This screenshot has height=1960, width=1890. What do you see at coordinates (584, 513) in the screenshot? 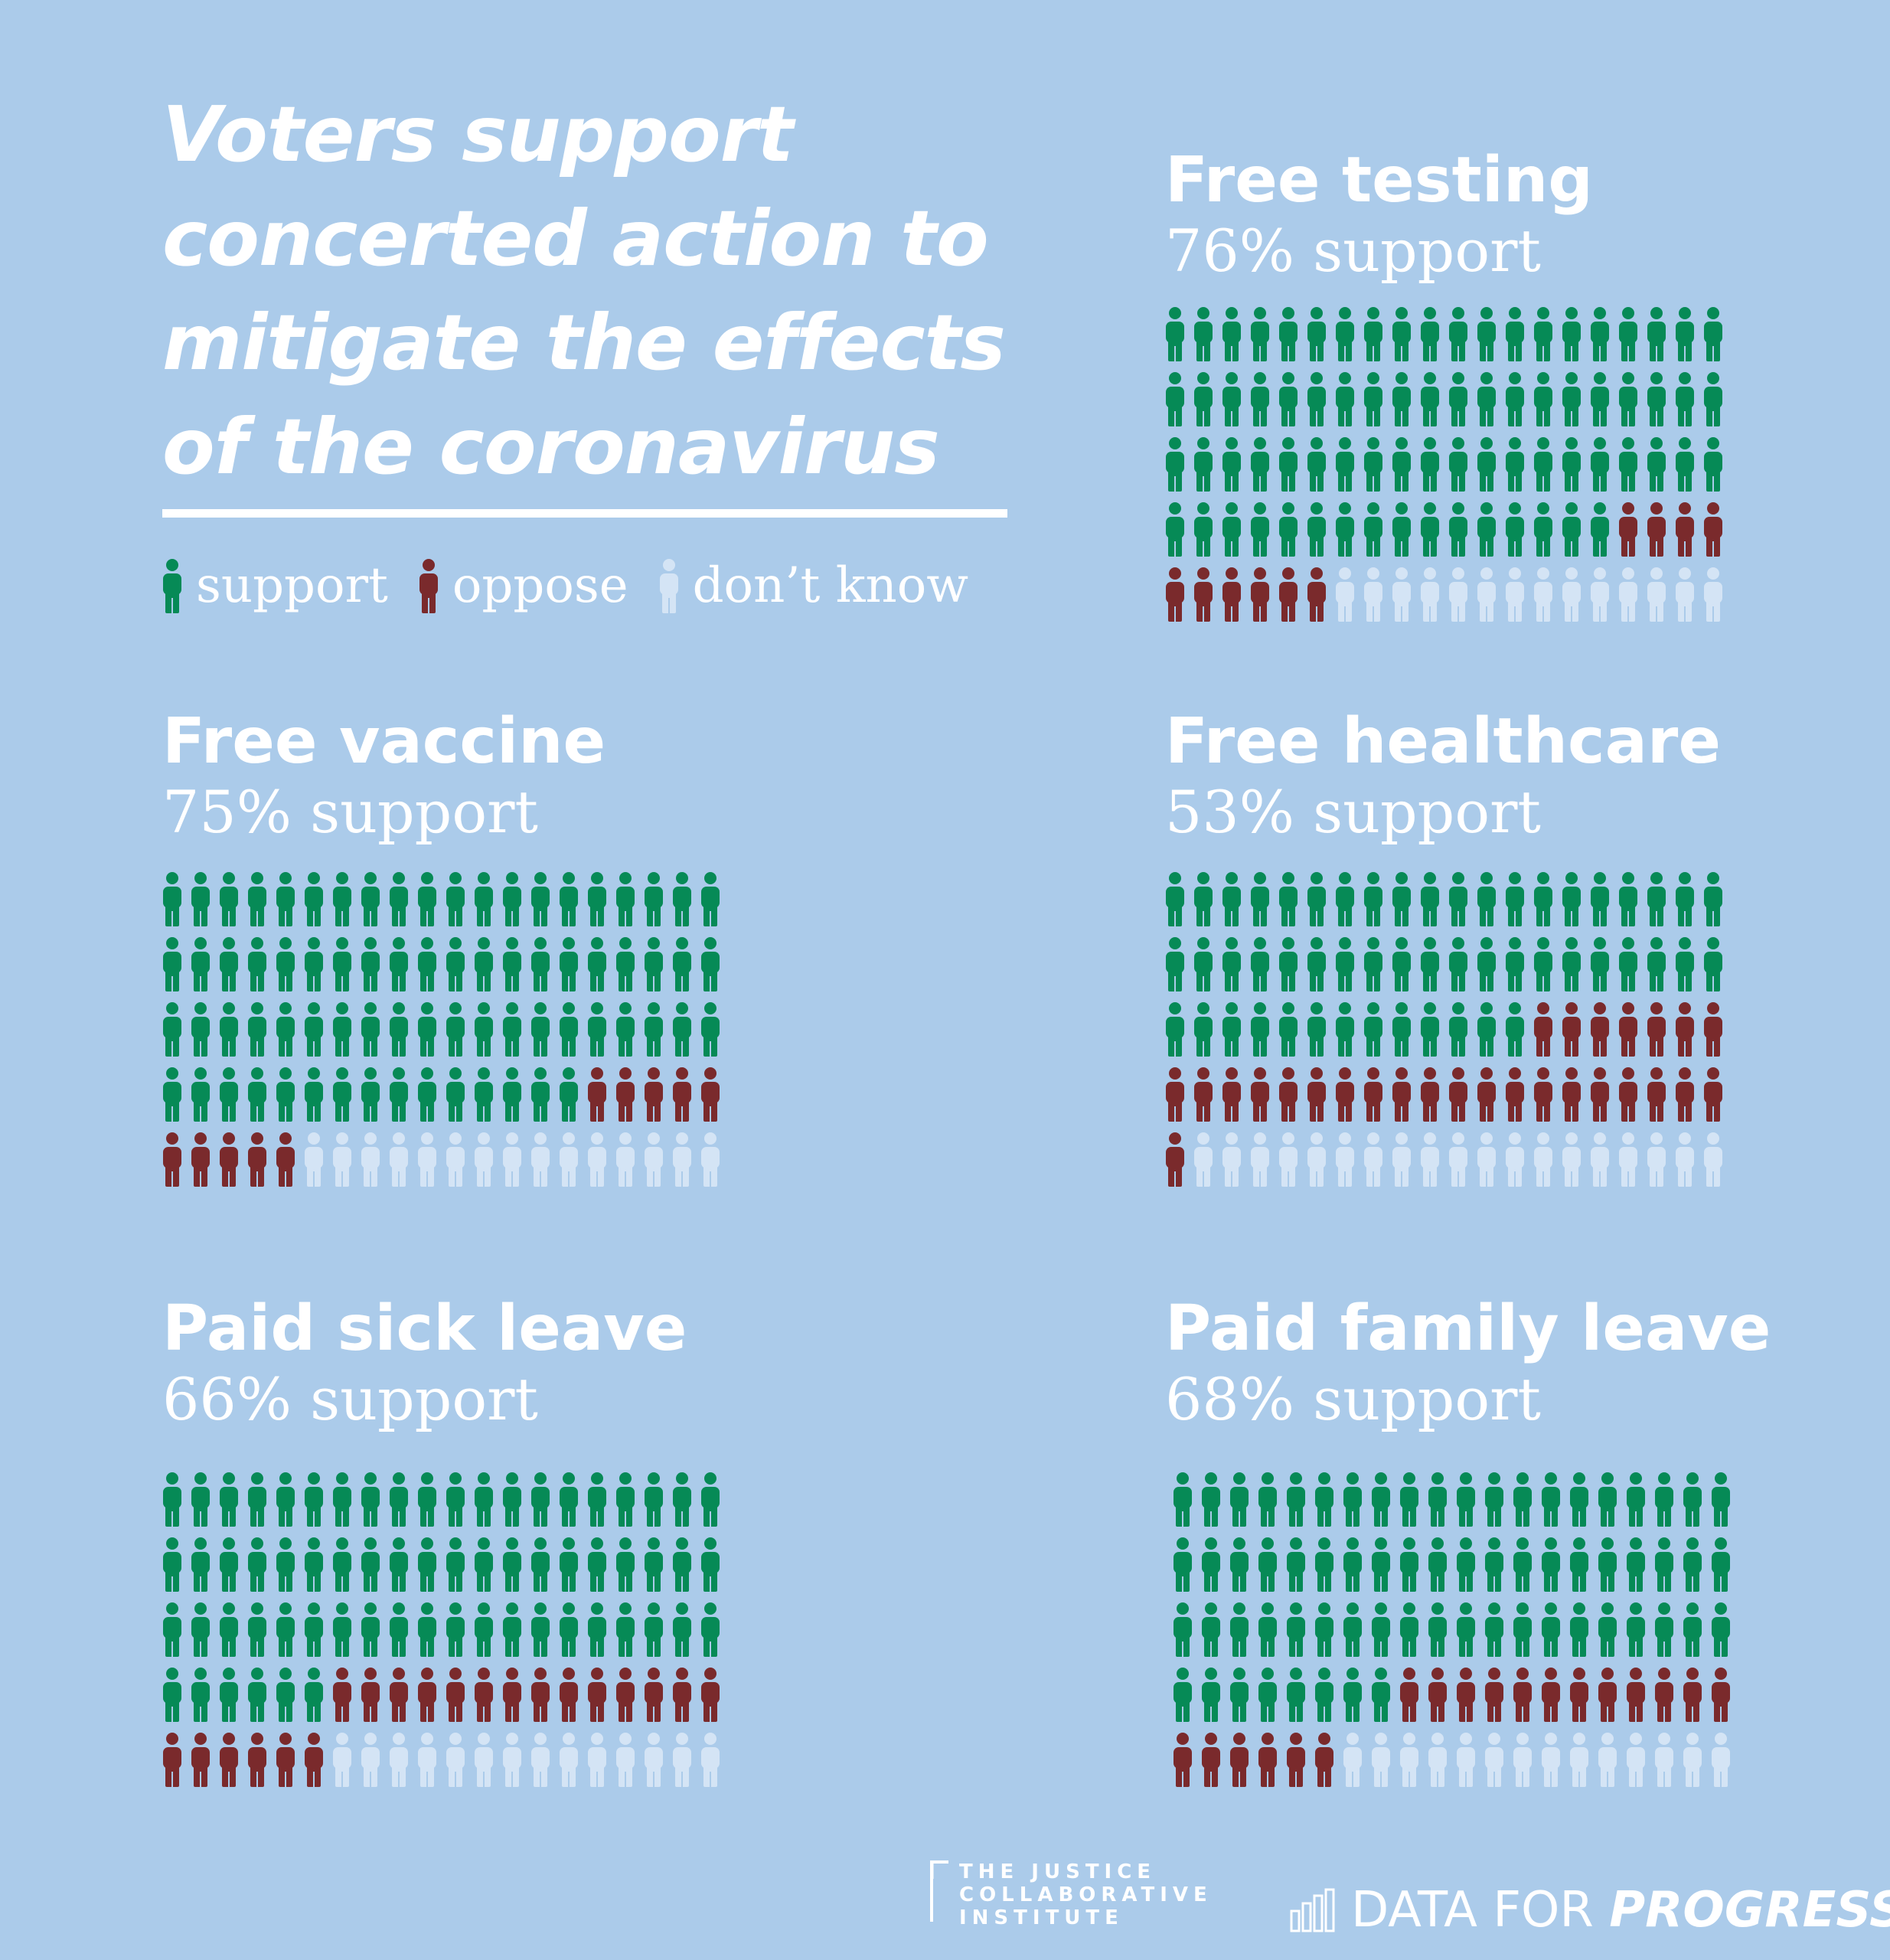
I see `title-divider` at bounding box center [584, 513].